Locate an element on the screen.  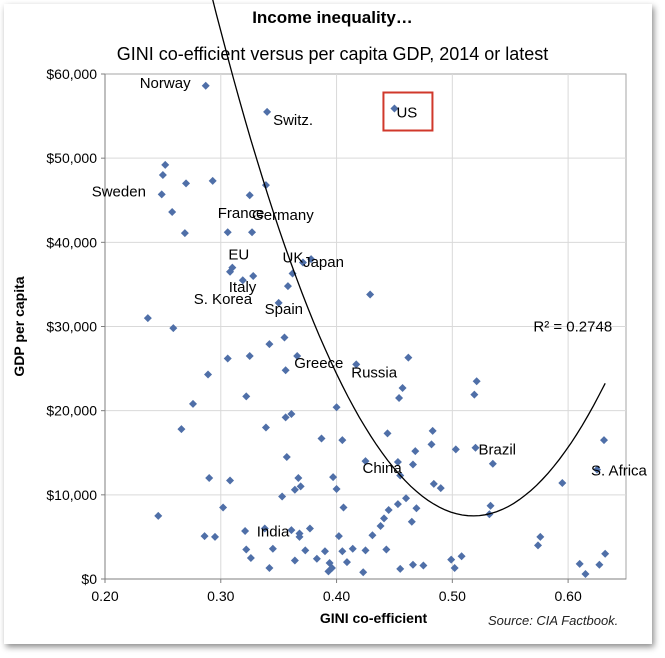
x-tick-label: 0.50 is located at coordinates (452, 596).